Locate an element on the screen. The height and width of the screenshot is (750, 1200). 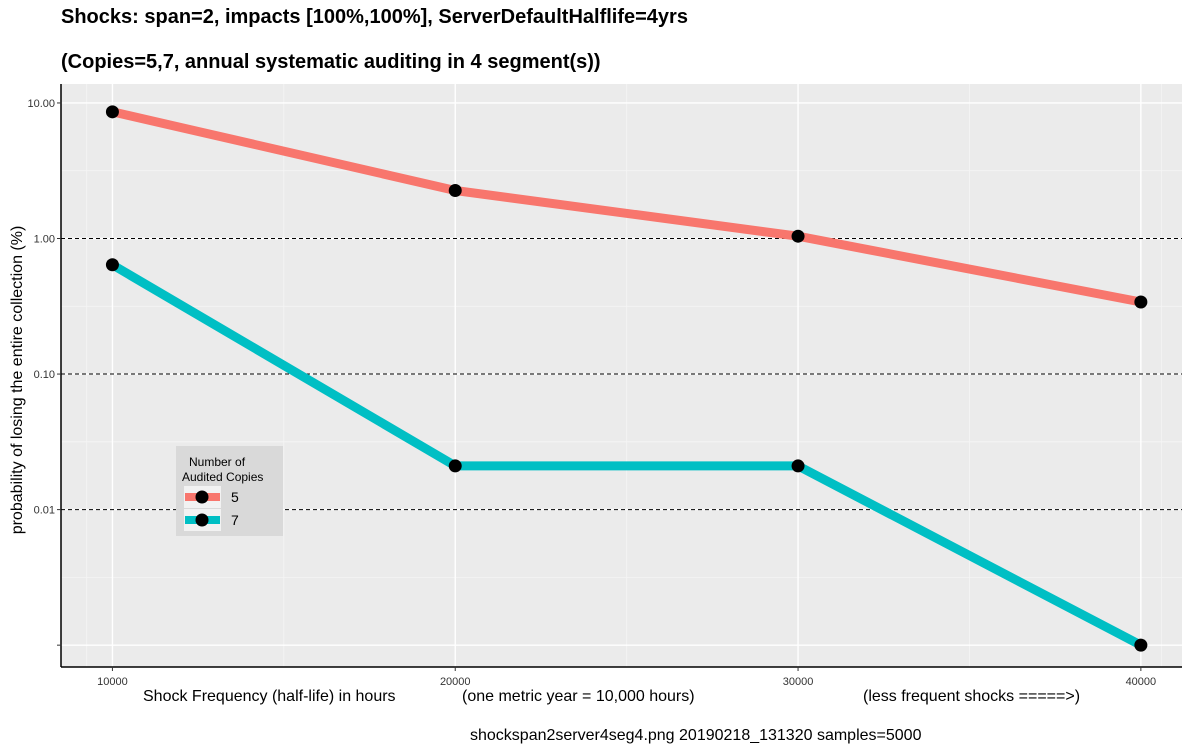
x-axis-label-main: Shock Frequency (half-life) in hours is located at coordinates (269, 696).